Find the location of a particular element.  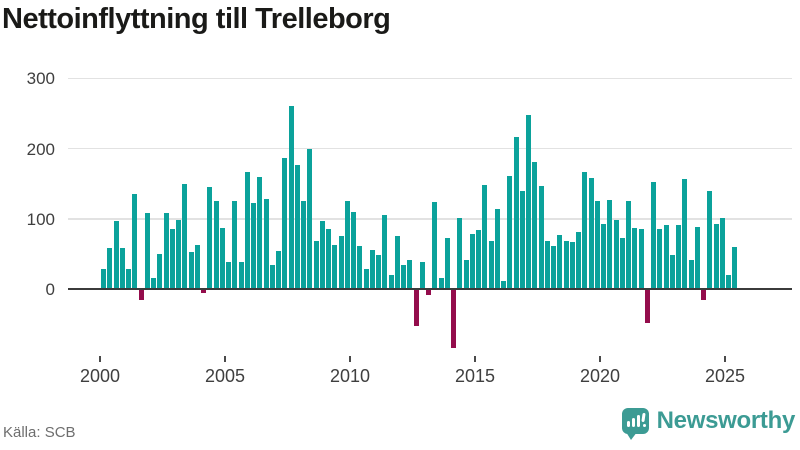

x-tick-label: 2015 is located at coordinates (475, 376).